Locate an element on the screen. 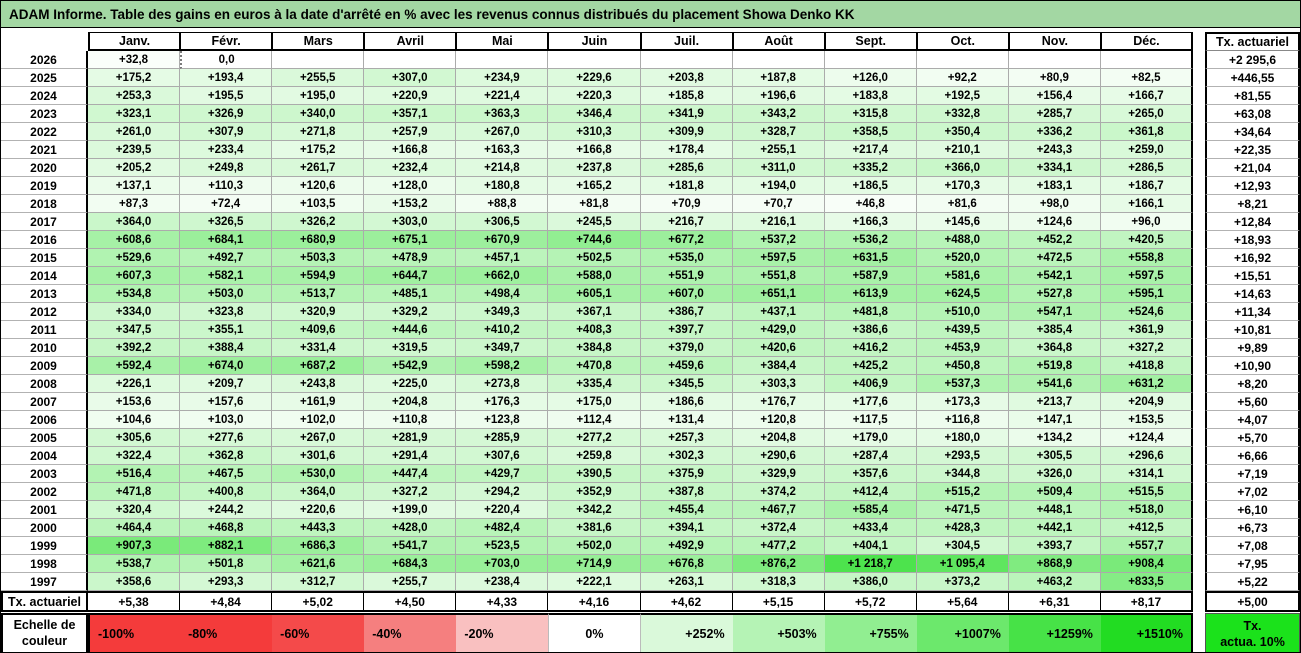 The height and width of the screenshot is (653, 1301). footer-label-cell: Tx. actuariel is located at coordinates (44, 601).